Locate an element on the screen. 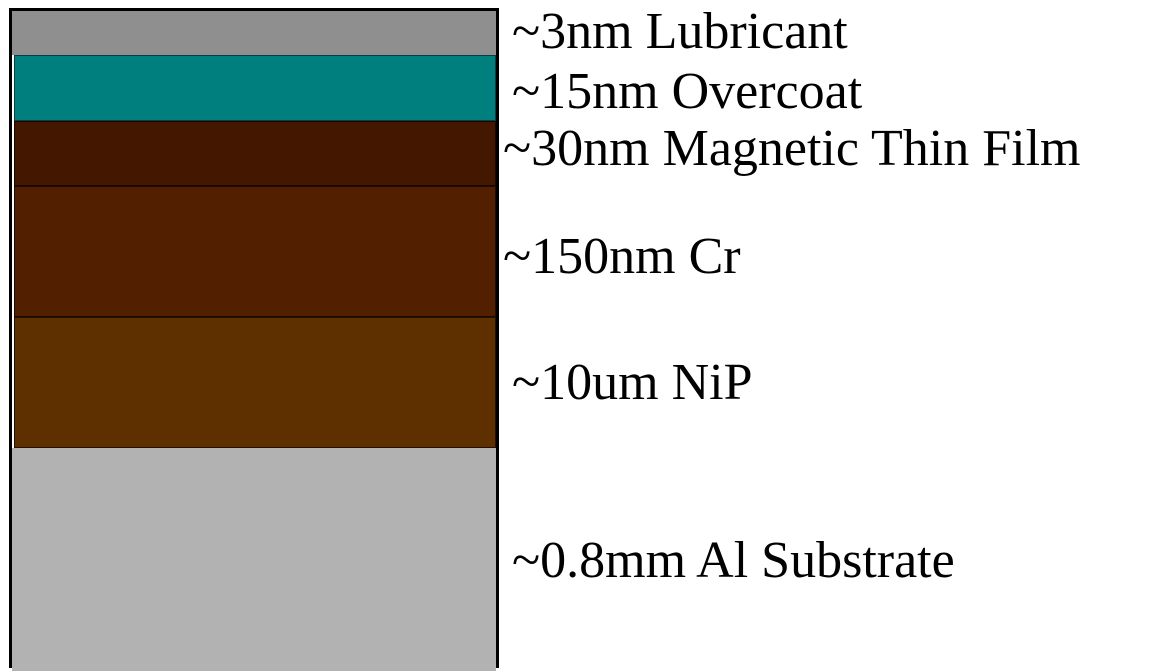  cr-label: ~150nm Cr is located at coordinates (622, 256).